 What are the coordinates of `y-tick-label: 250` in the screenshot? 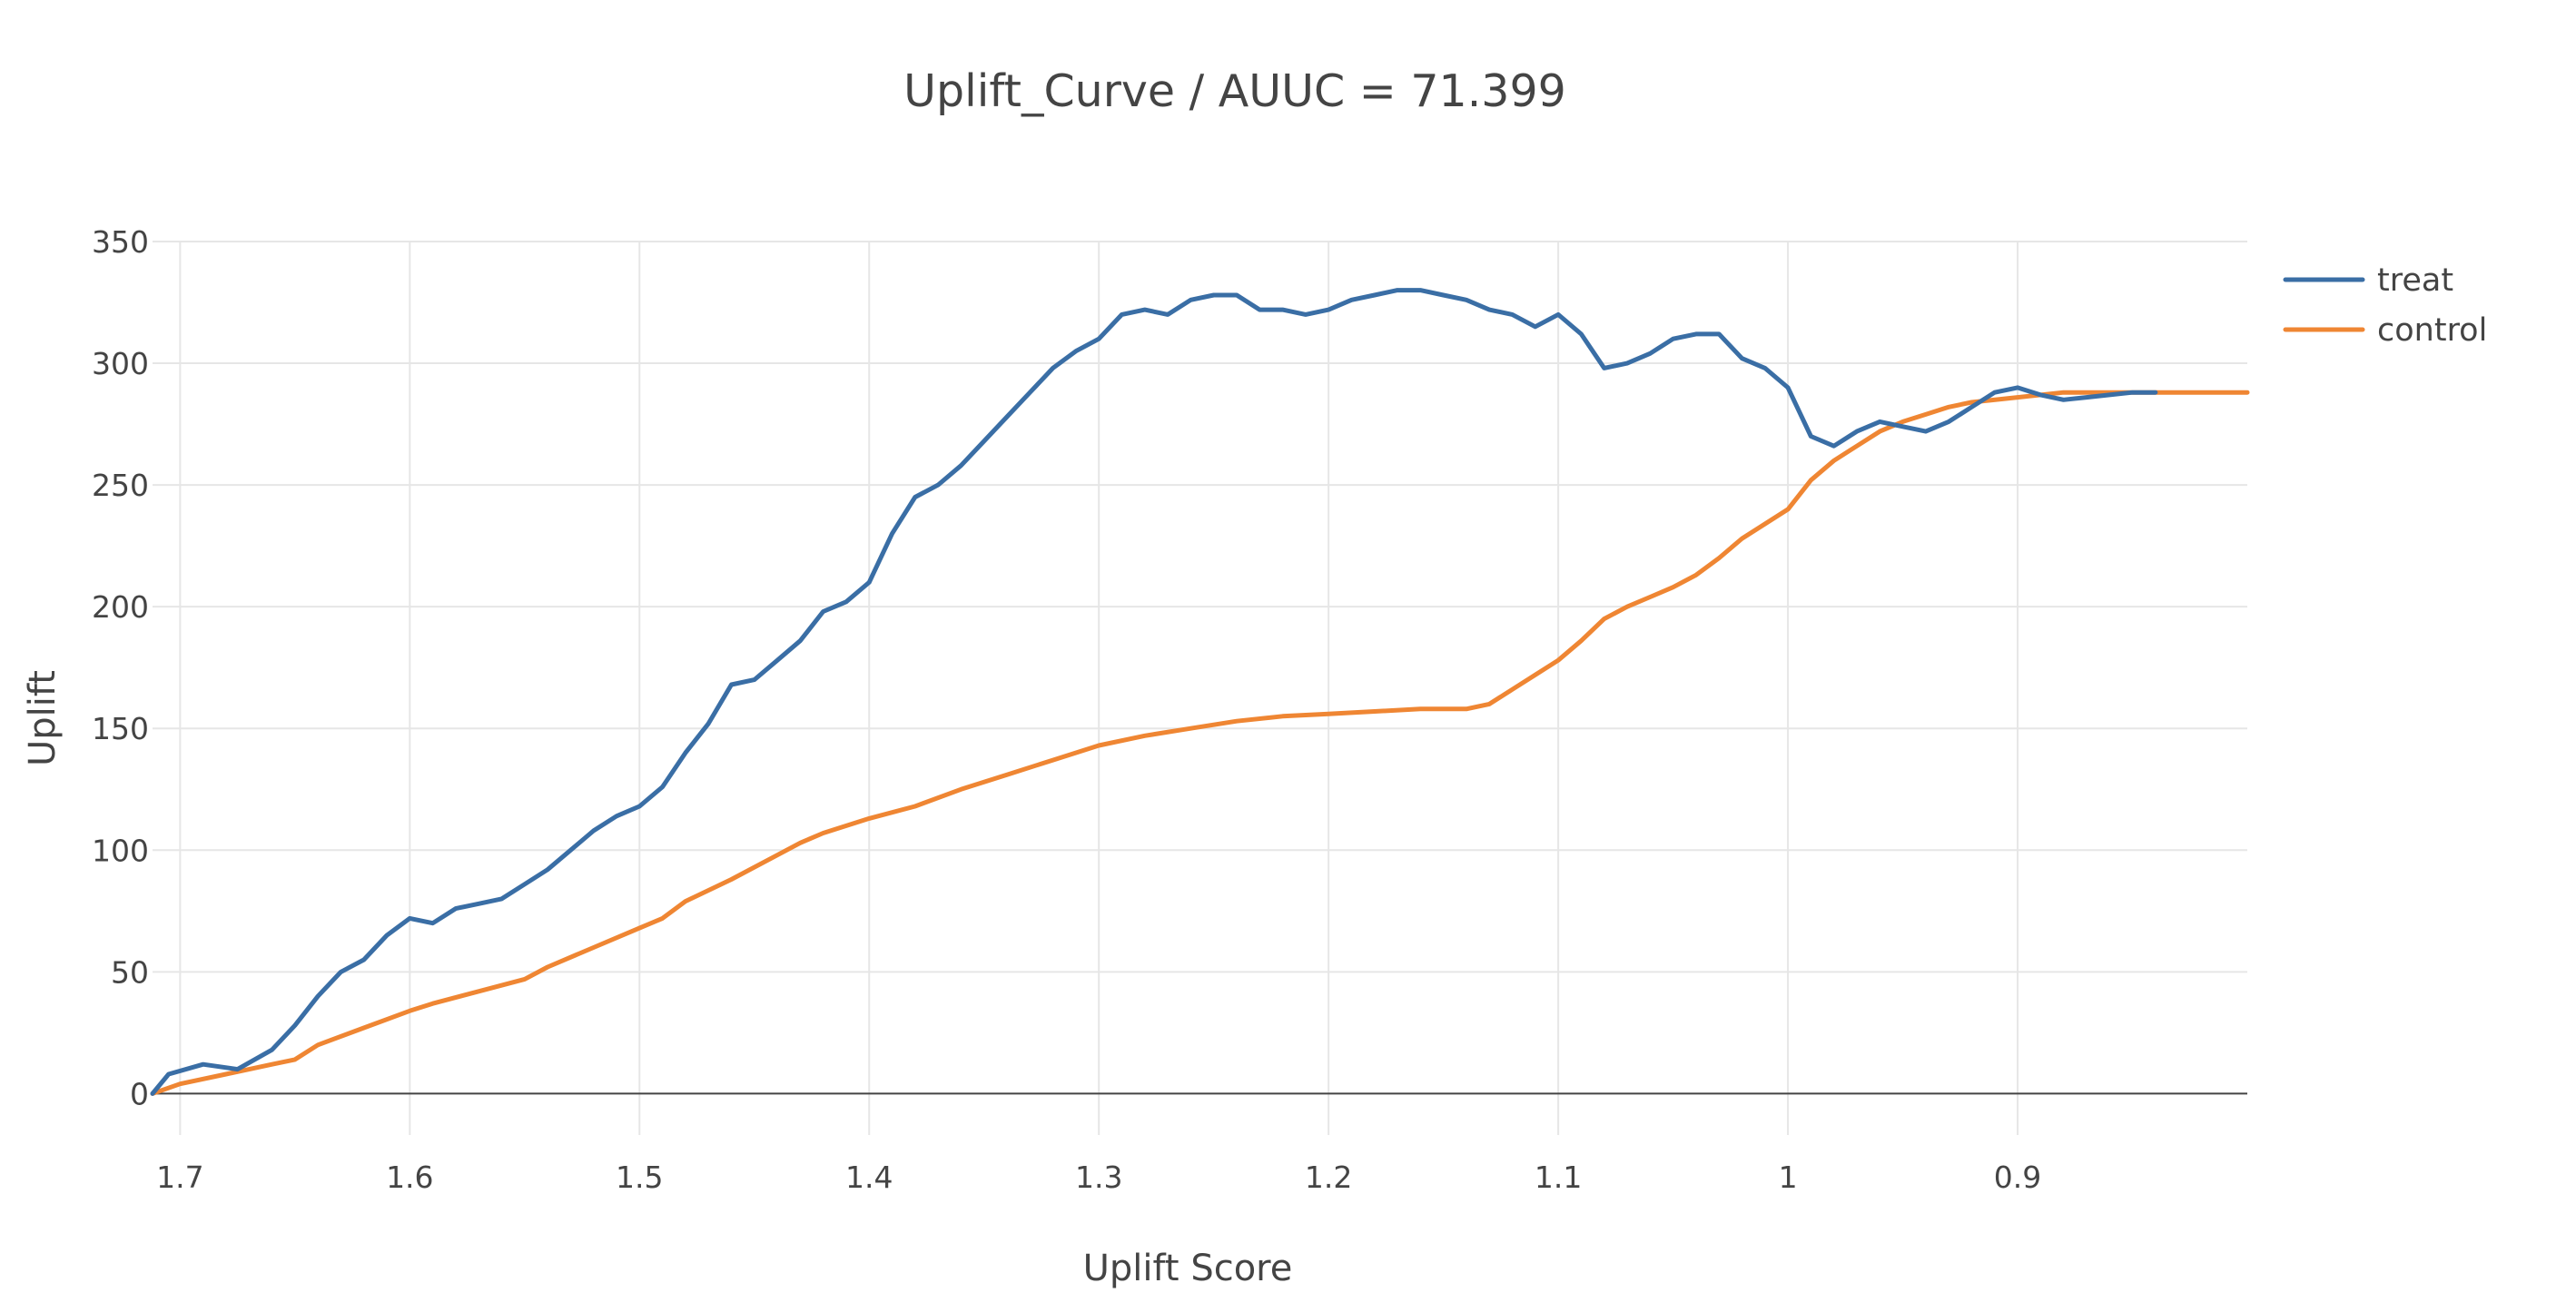 It's located at (120, 485).